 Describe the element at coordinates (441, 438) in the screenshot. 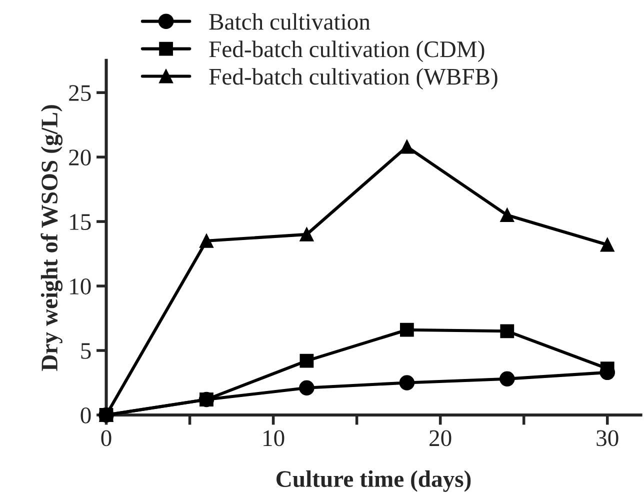

I see `x-tick-label: 20` at that location.